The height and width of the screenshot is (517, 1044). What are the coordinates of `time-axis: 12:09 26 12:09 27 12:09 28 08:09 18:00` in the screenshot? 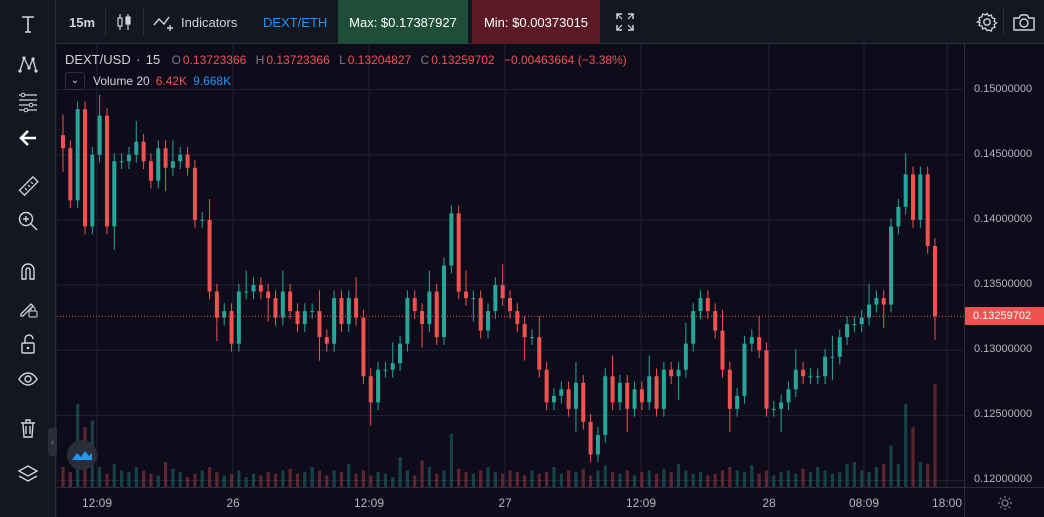 It's located at (510, 502).